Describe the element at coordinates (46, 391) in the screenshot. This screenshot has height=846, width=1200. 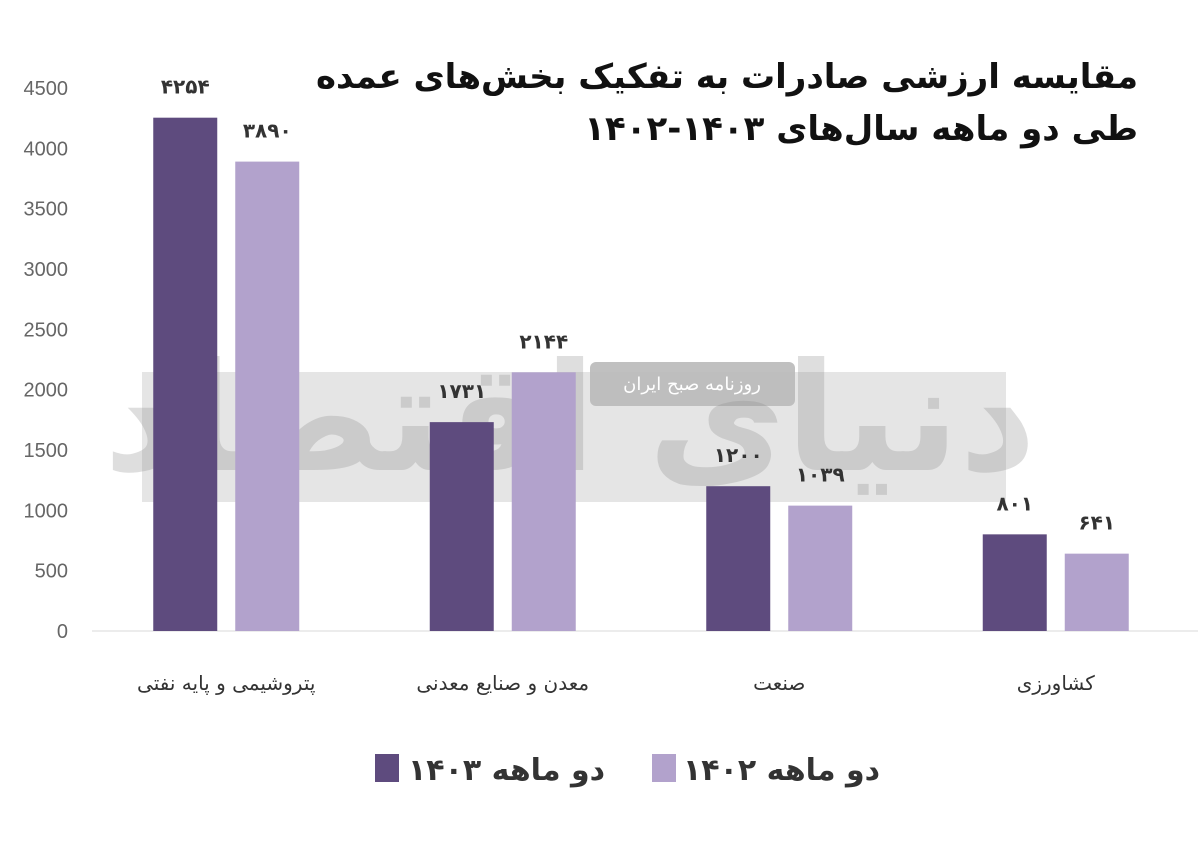
I see `y-tick-label: 2000` at that location.